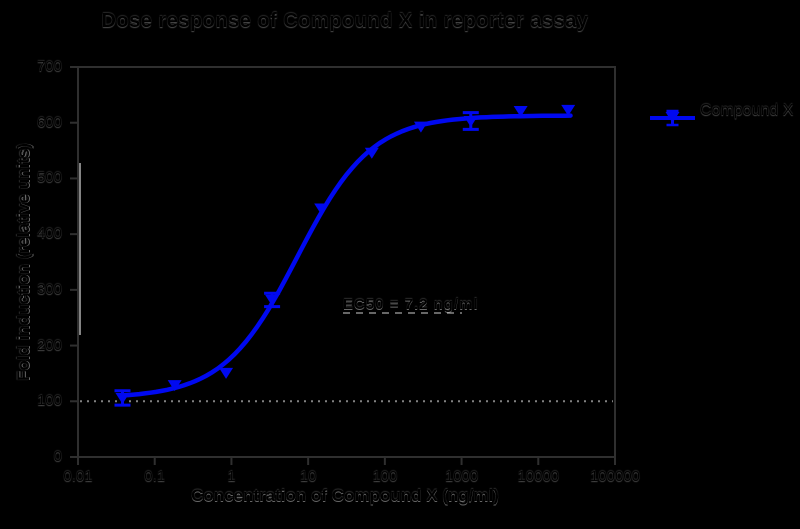 Image resolution: width=800 pixels, height=529 pixels. I want to click on legend-label: Compound X, so click(747, 110).